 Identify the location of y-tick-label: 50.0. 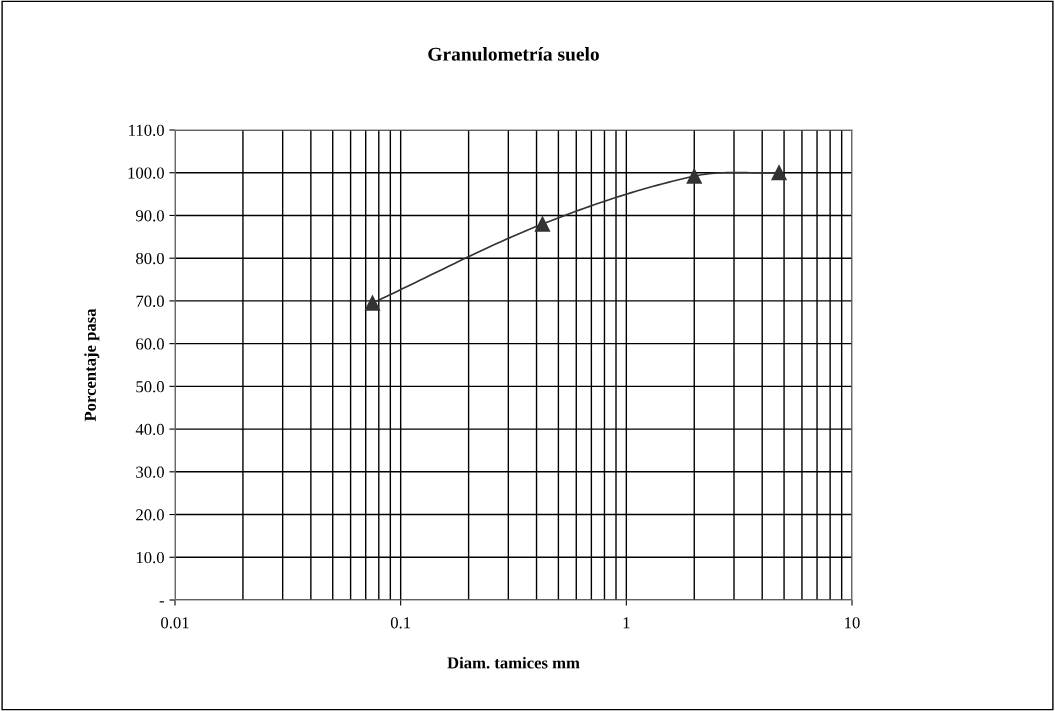
(150, 387).